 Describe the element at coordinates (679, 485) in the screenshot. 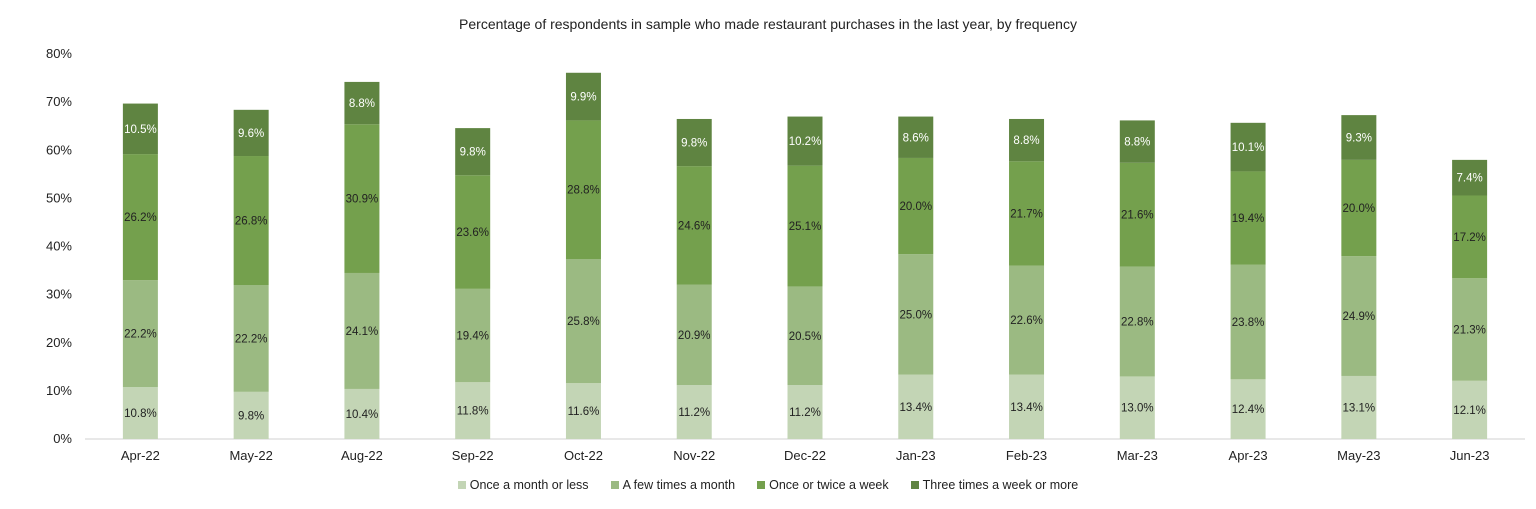

I see `legend-label: A few times a month` at that location.